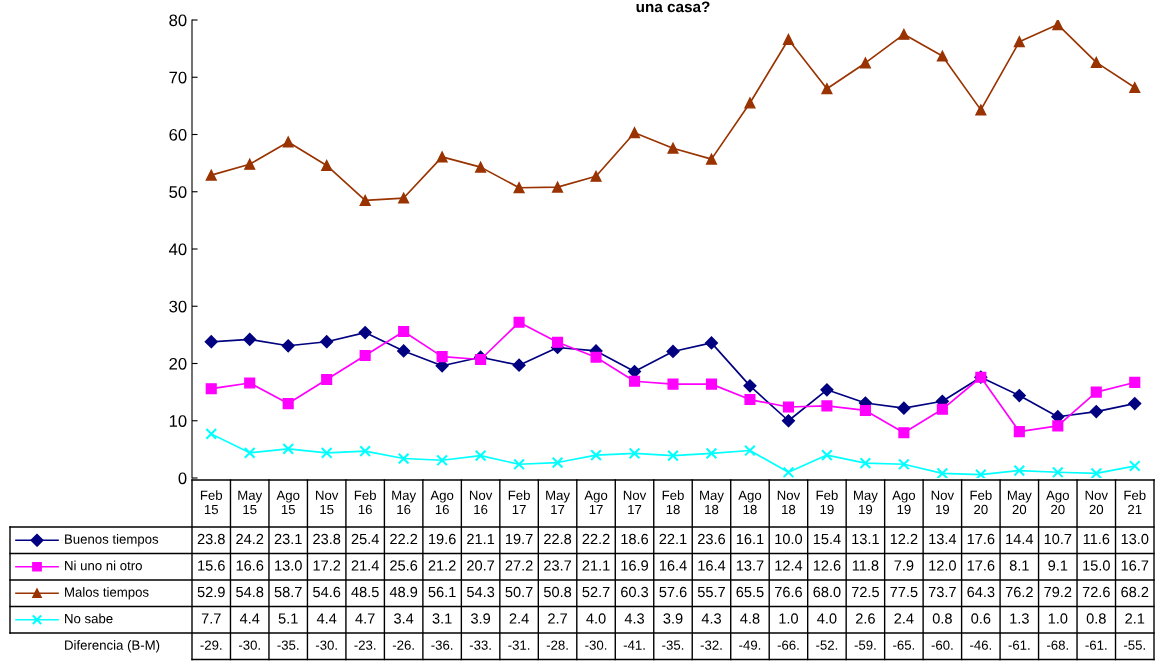 This screenshot has width=1167, height=665. What do you see at coordinates (480, 592) in the screenshot?
I see `data-label: 54.3` at bounding box center [480, 592].